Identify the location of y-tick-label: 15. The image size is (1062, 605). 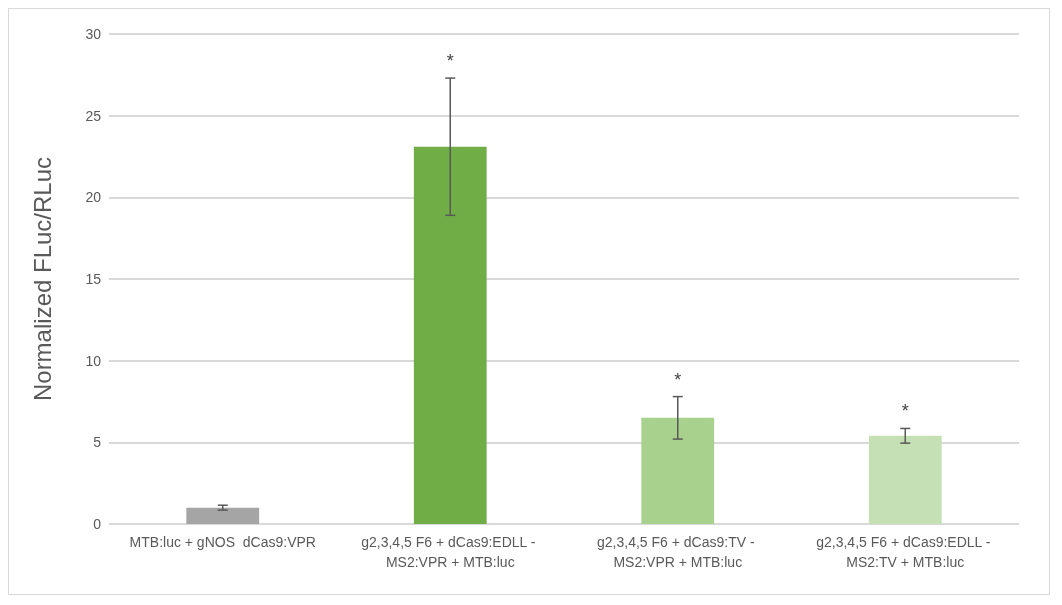
(93, 279).